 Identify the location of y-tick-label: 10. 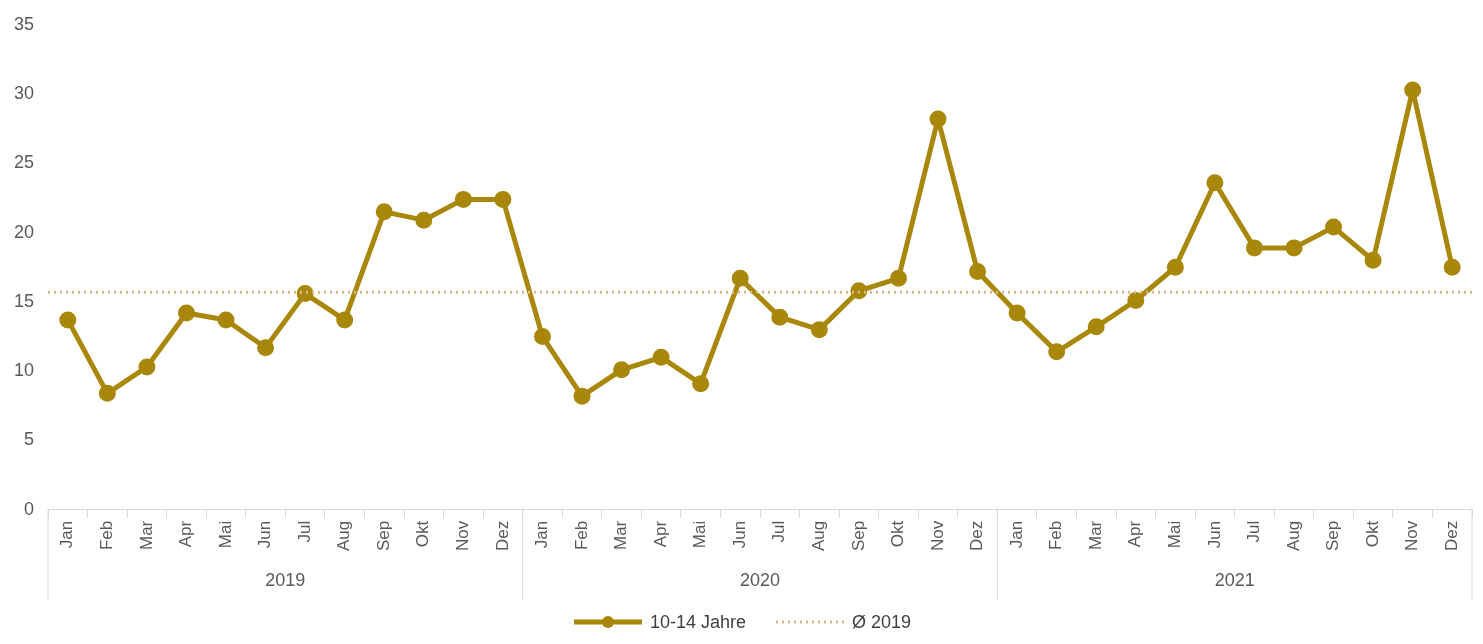
(24, 370).